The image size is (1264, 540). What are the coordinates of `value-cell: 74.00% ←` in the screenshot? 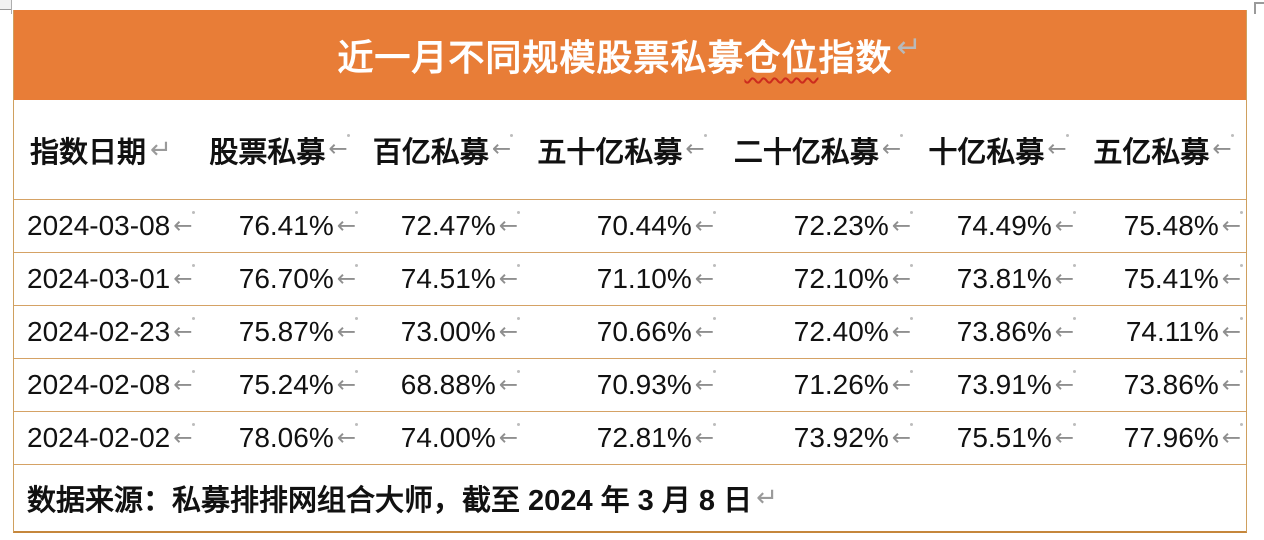 It's located at (442, 438).